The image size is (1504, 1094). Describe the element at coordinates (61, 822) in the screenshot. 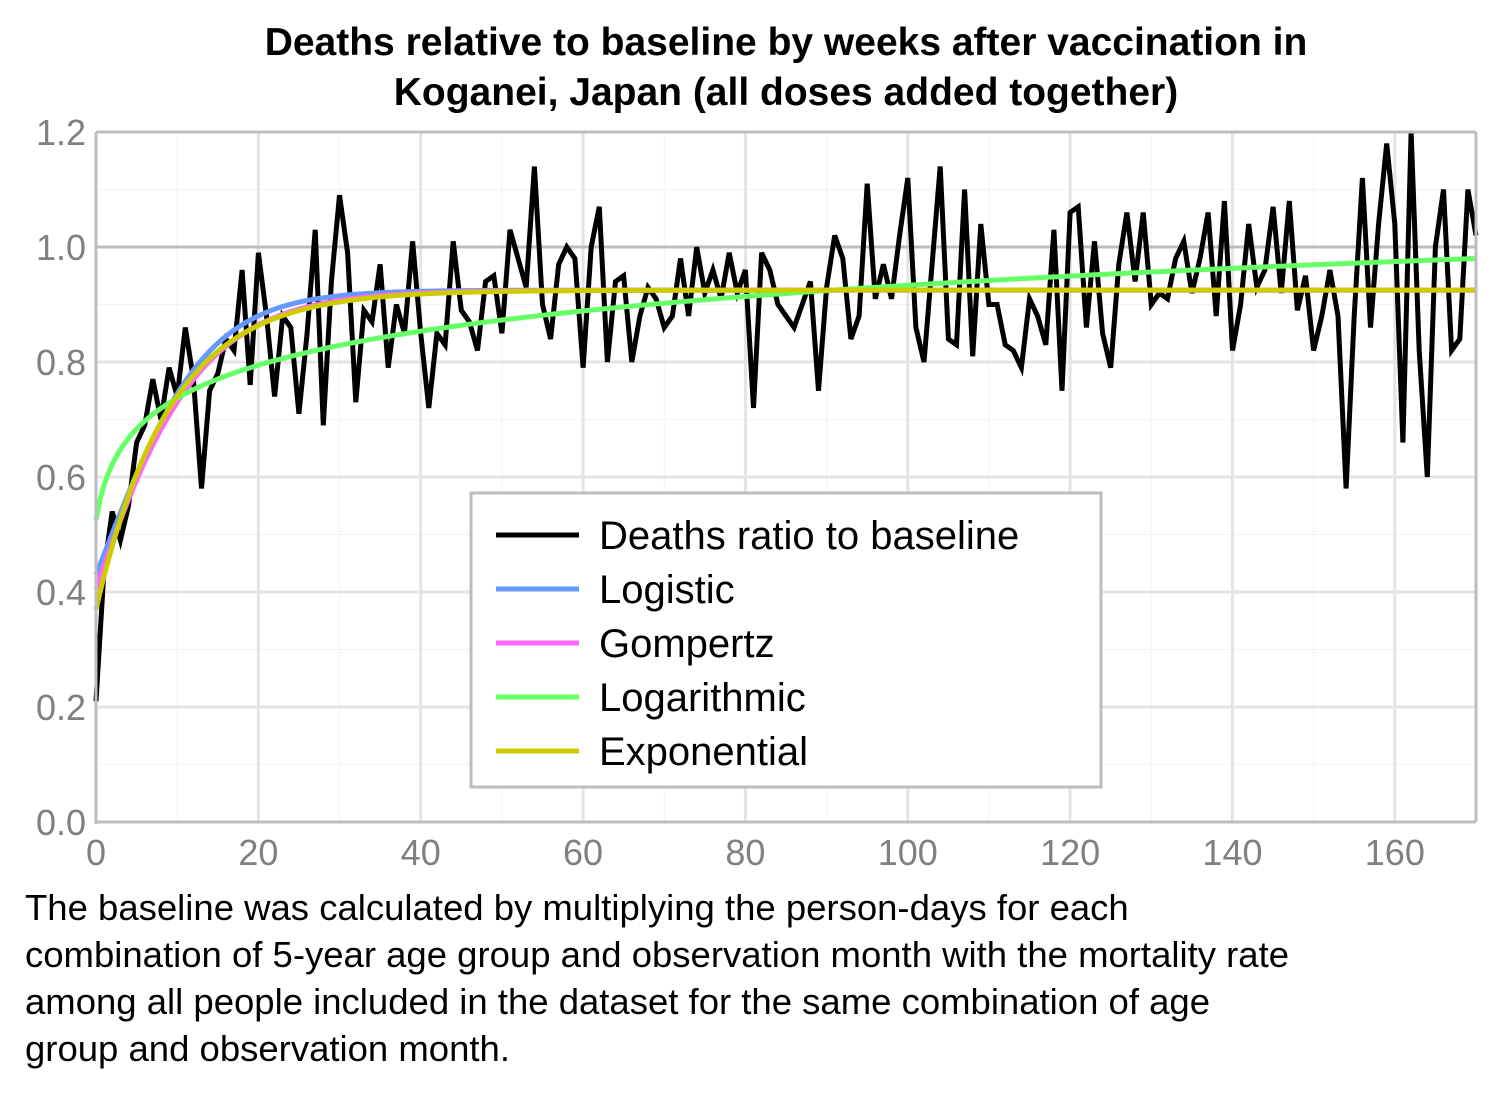

I see `y-tick-label: 0.0` at that location.